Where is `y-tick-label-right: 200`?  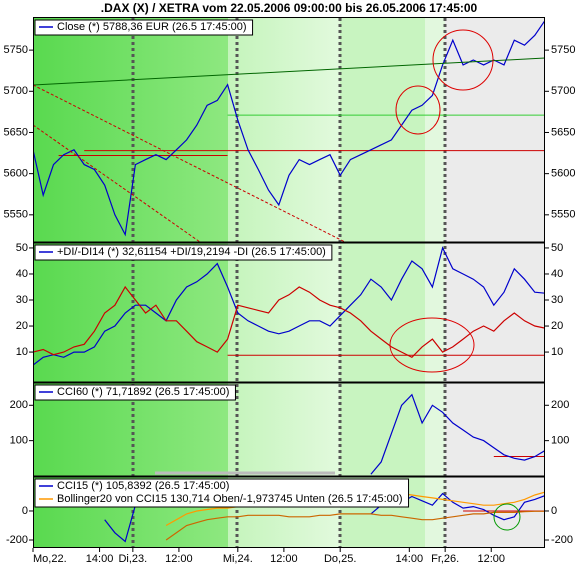 y-tick-label-right: 200 is located at coordinates (560, 405).